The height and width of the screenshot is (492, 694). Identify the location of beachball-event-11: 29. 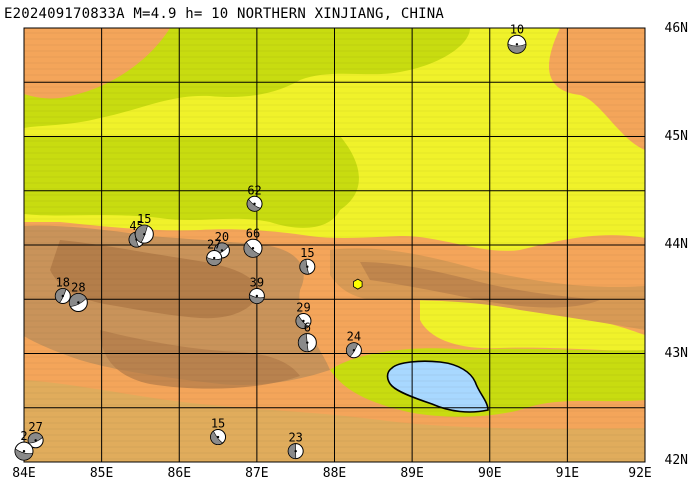
(303, 314).